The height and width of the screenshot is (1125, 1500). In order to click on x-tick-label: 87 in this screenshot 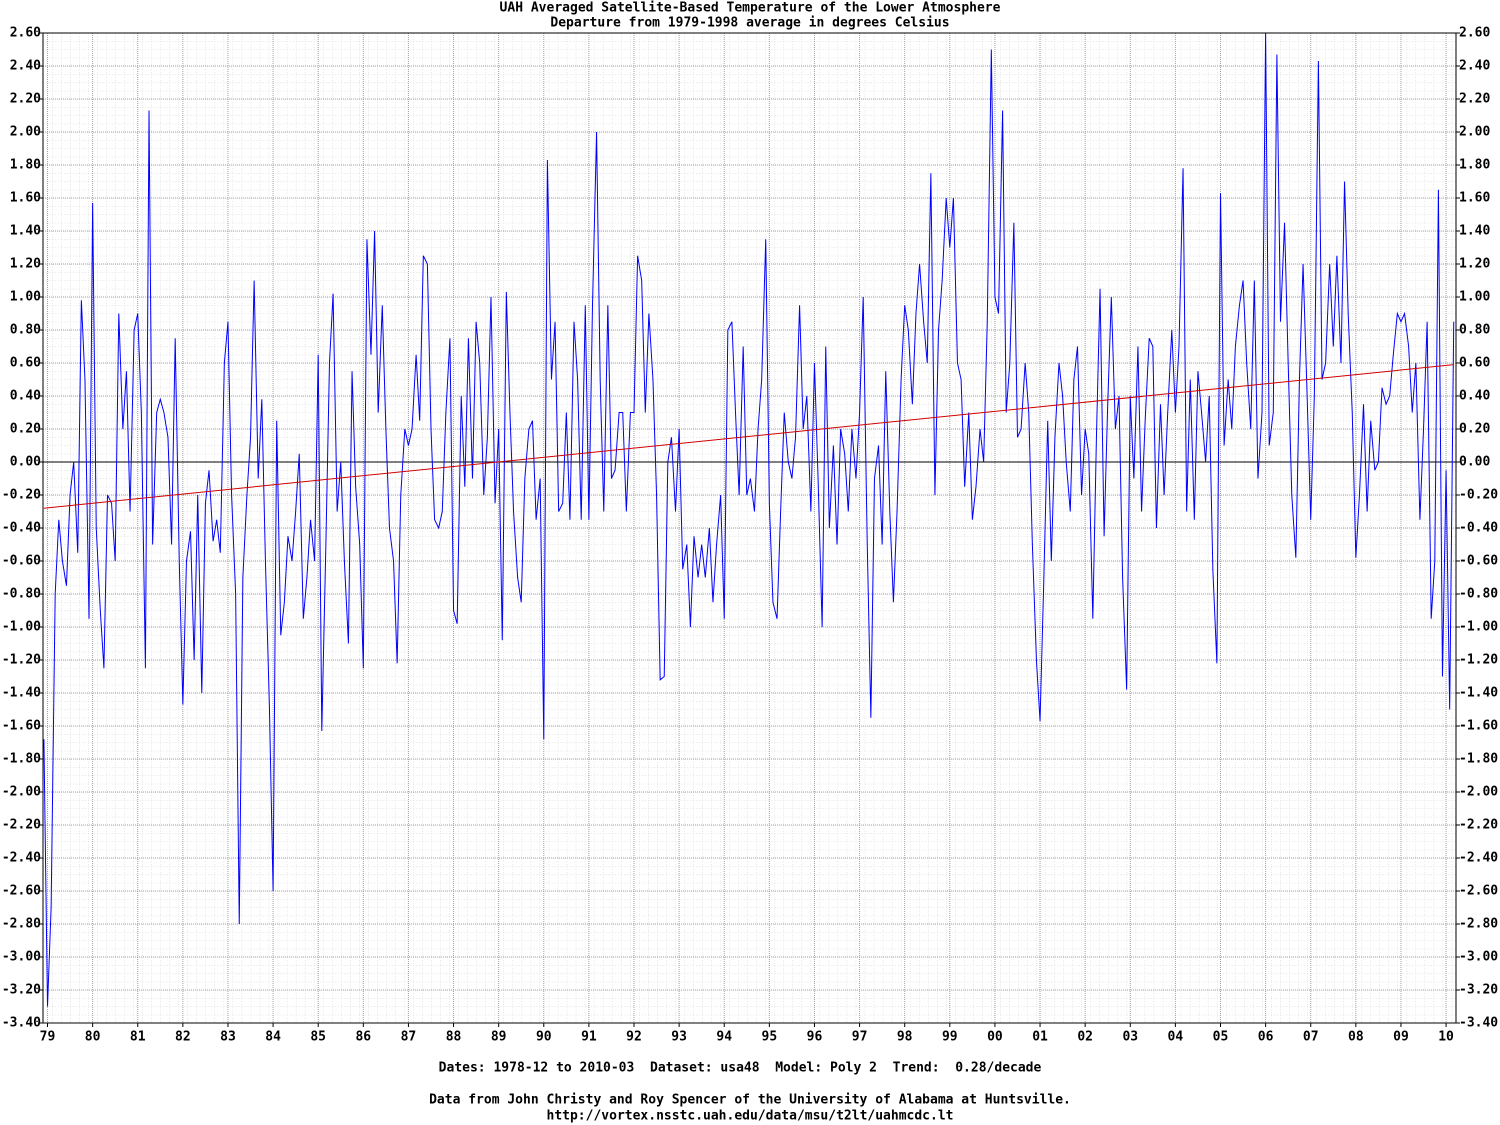, I will do `click(409, 1037)`.